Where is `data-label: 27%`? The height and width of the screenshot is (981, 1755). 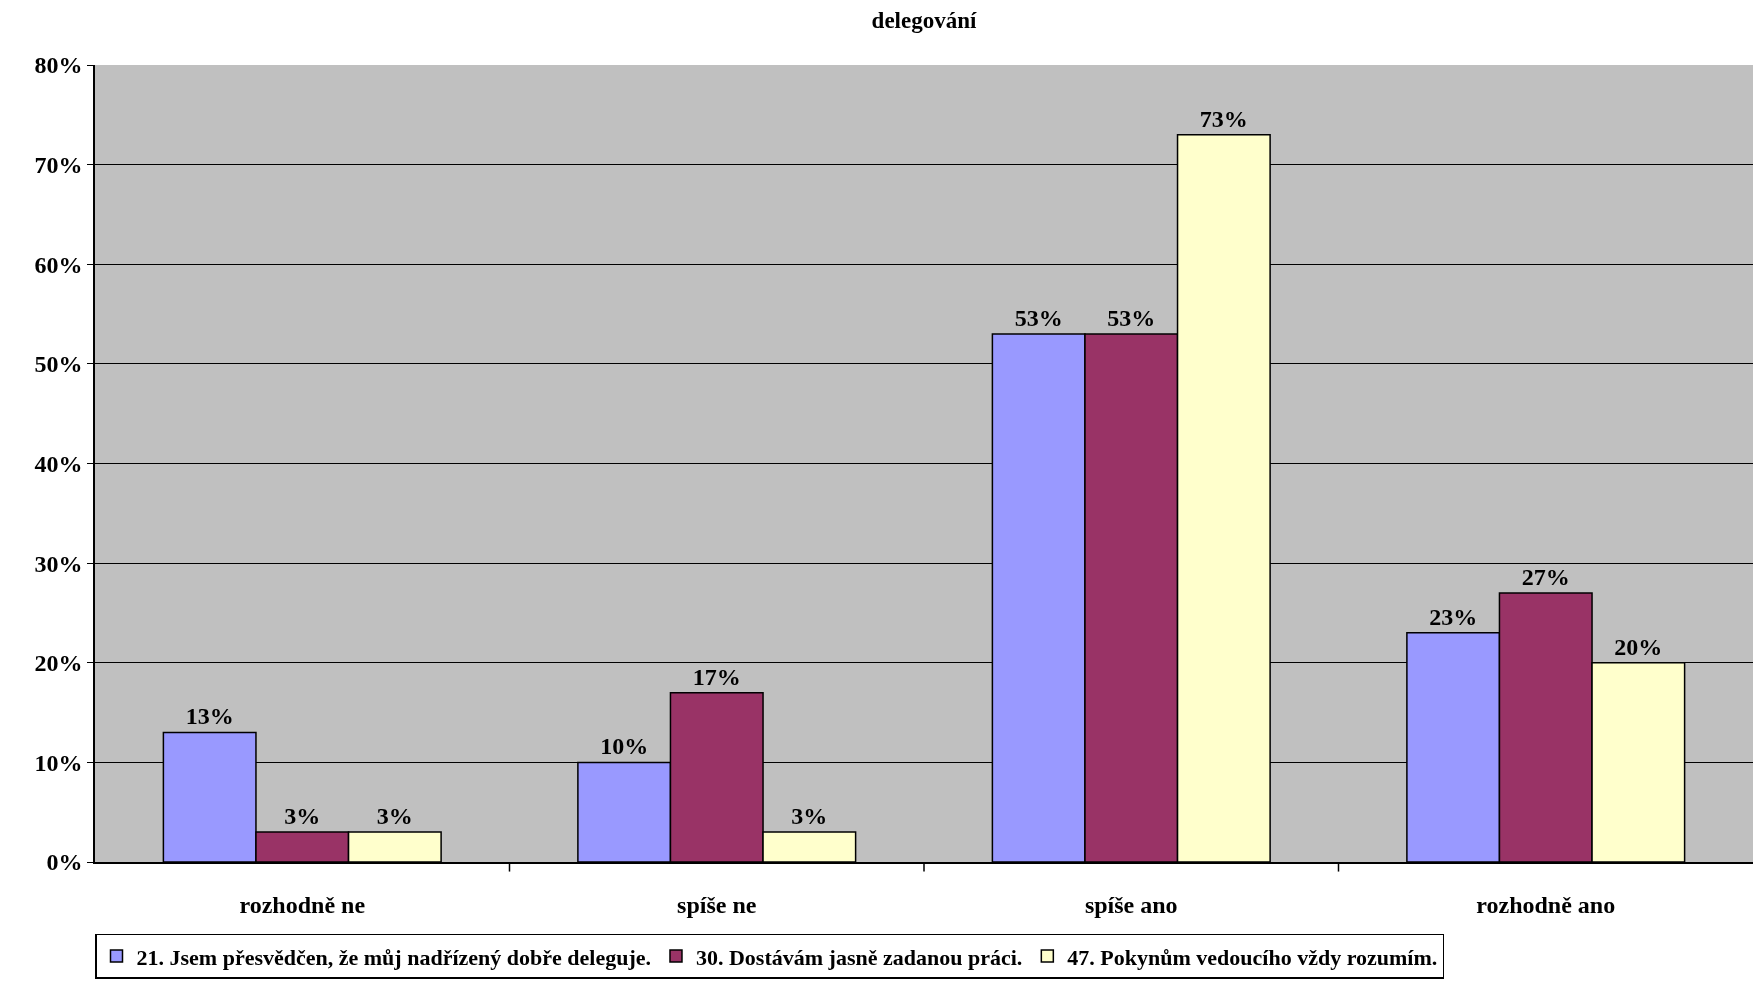 data-label: 27% is located at coordinates (1545, 577).